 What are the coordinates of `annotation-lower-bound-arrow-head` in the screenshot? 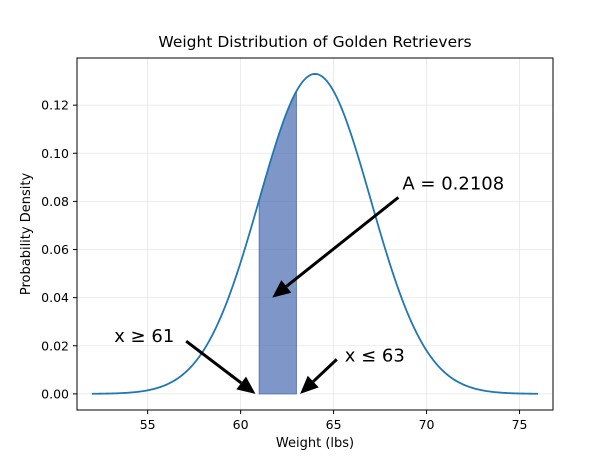 It's located at (246, 385).